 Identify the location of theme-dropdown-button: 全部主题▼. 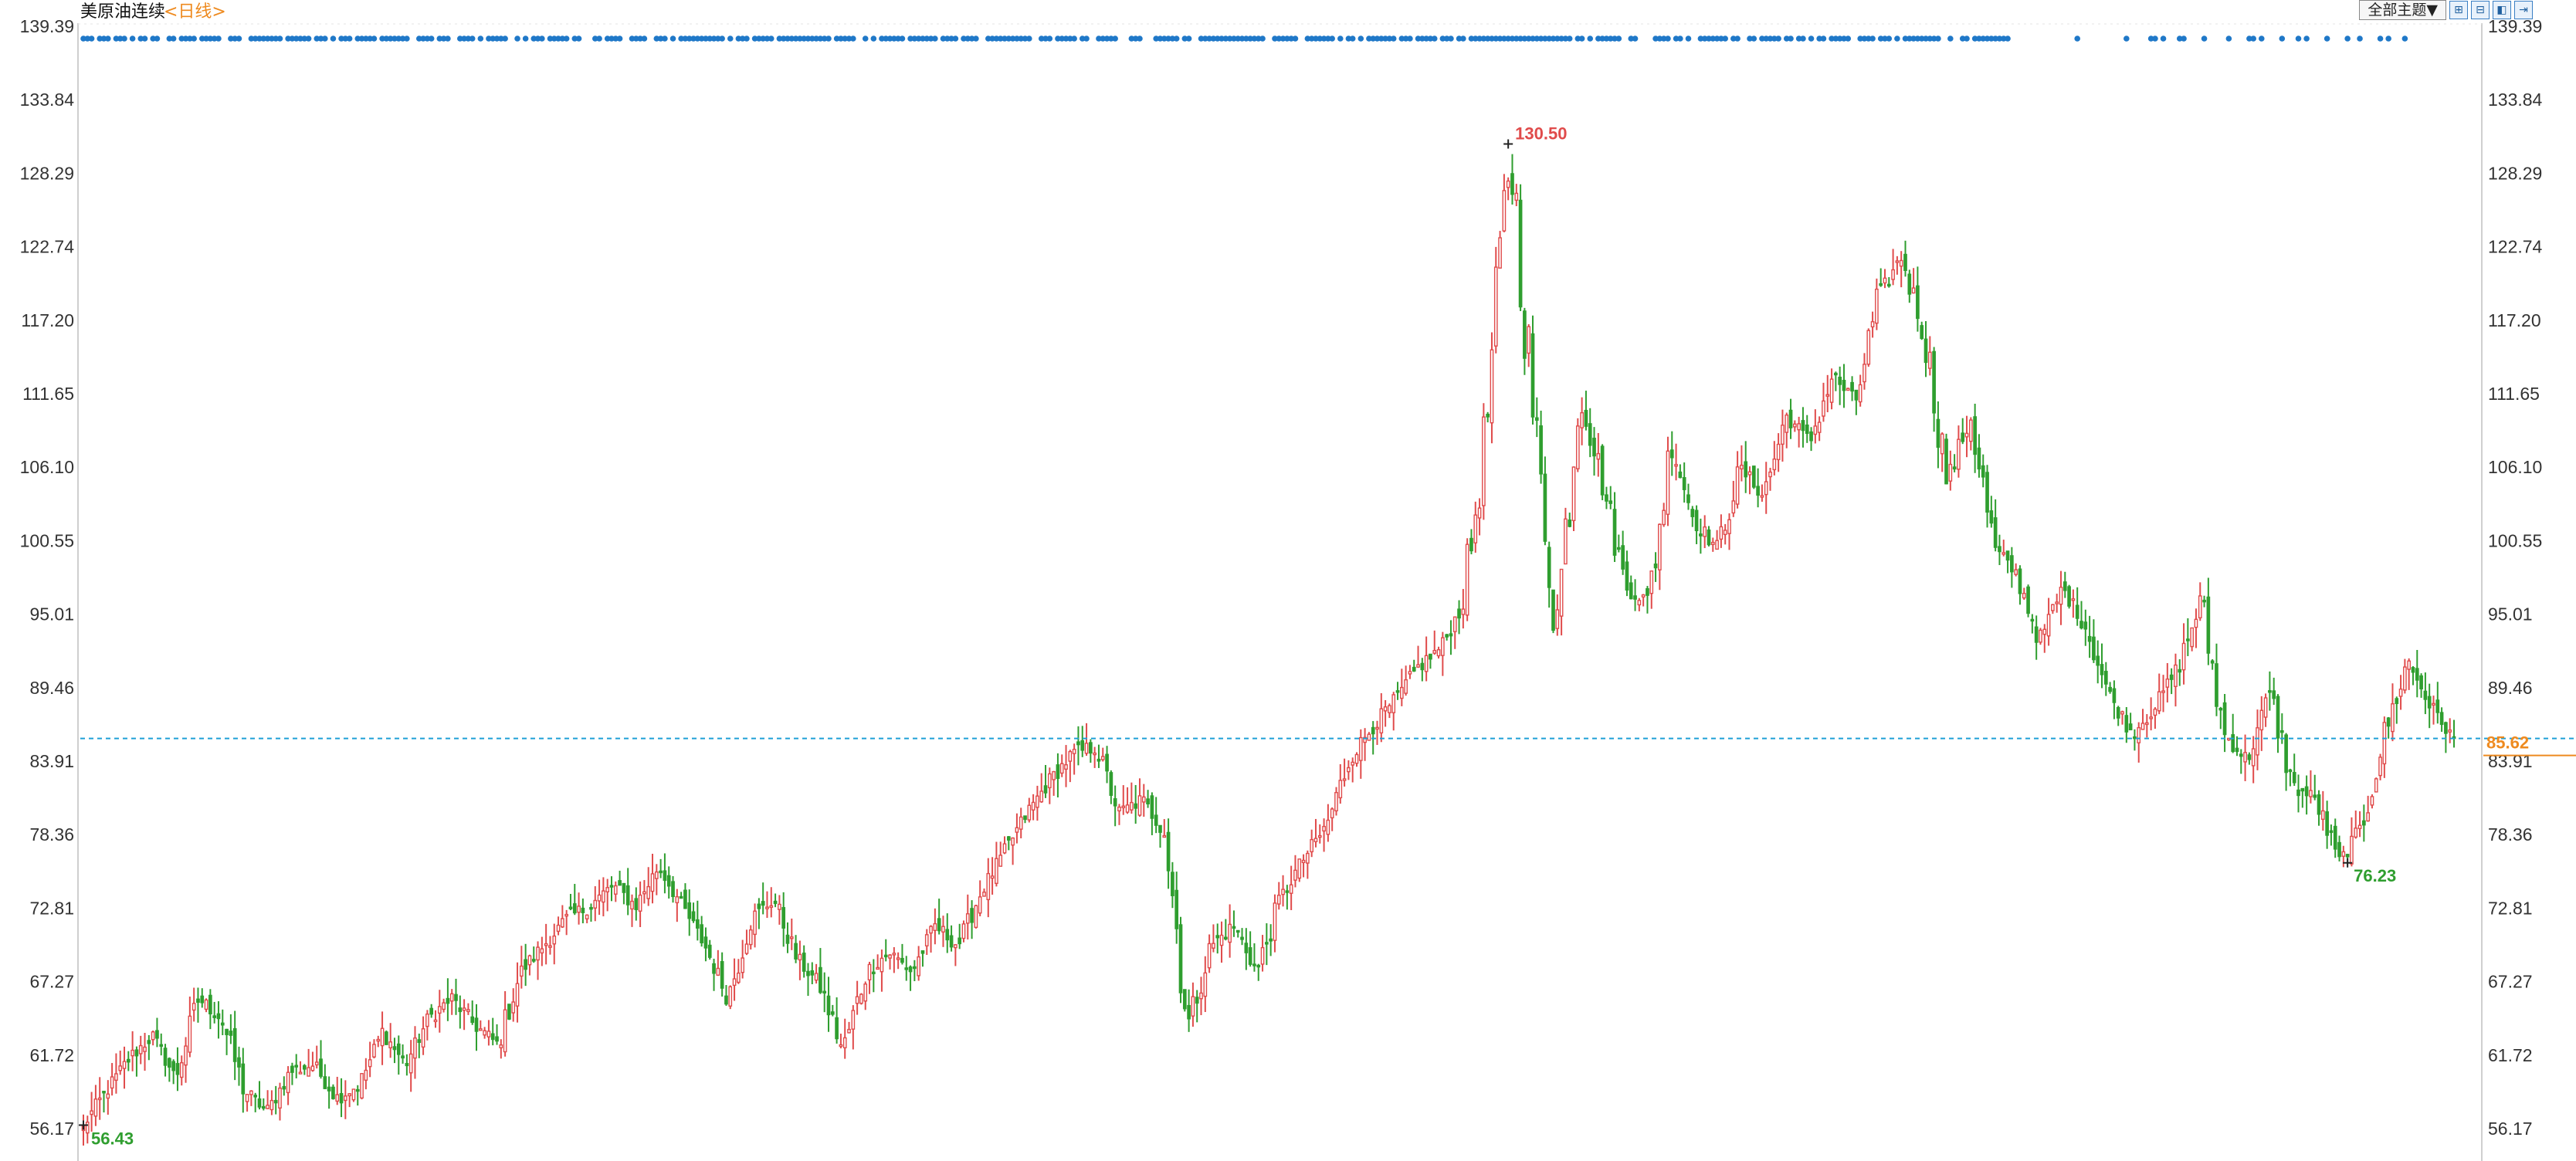
(2402, 10).